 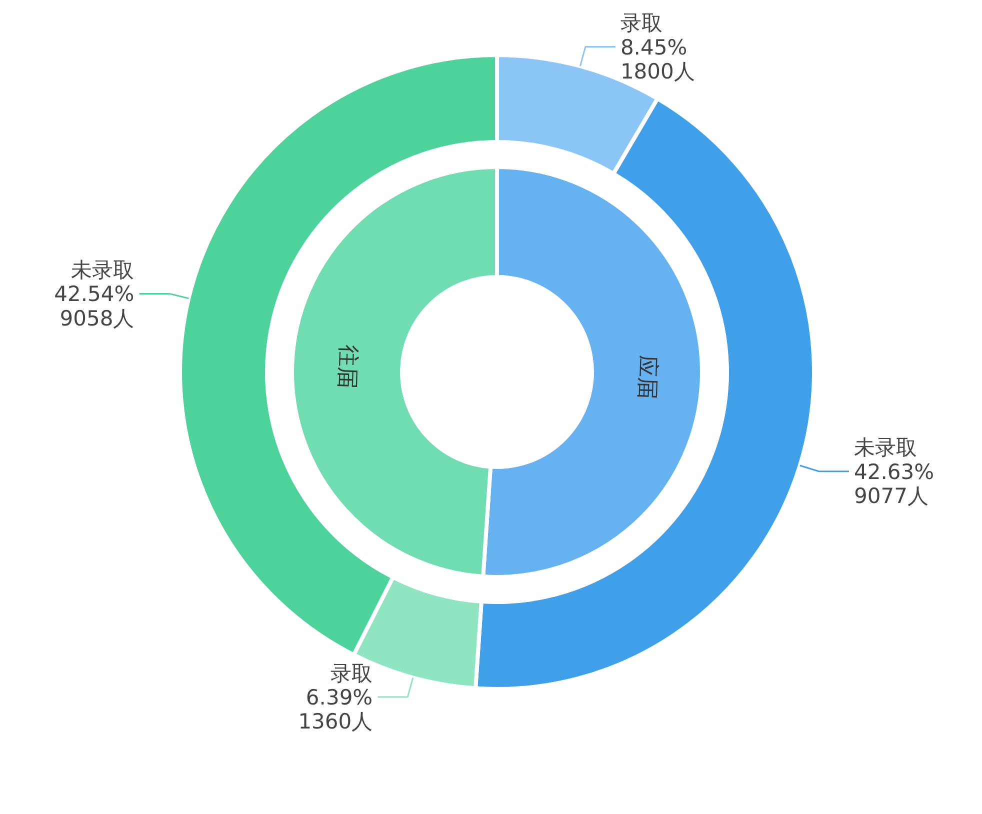 I want to click on data-label: 42.63% 9077人, so click(x=894, y=484).